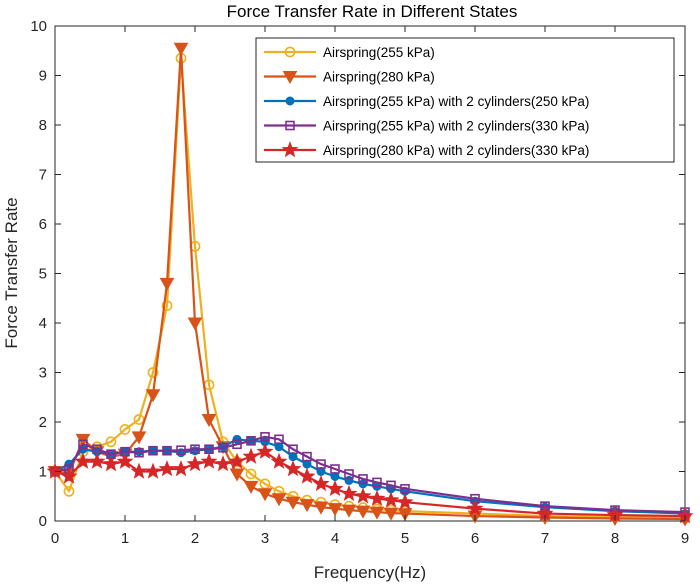 The width and height of the screenshot is (700, 585). I want to click on x-tick-label: 2, so click(195, 538).